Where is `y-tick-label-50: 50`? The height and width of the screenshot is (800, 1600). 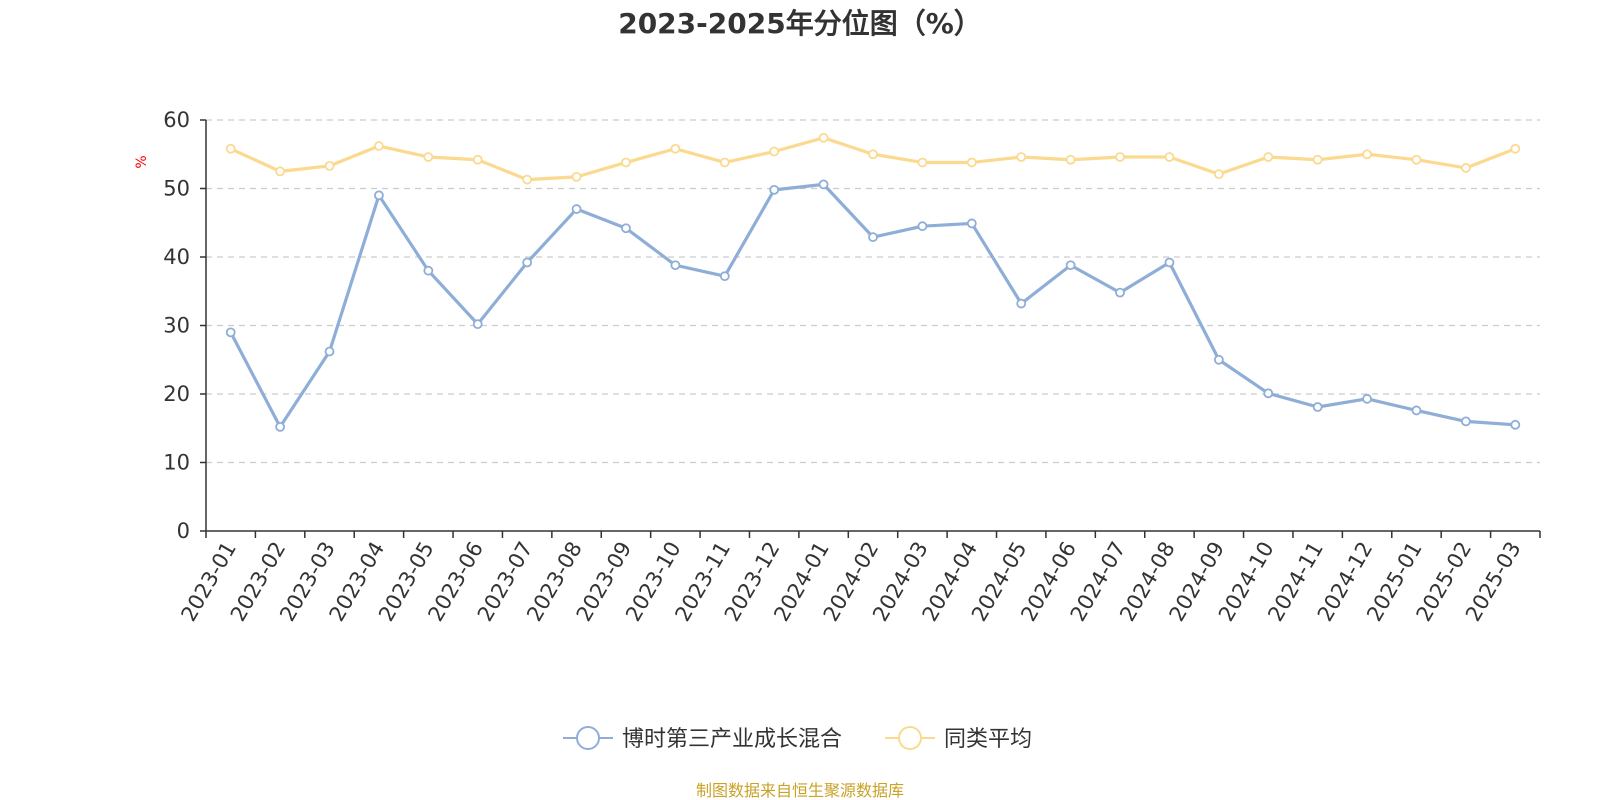
y-tick-label-50: 50 is located at coordinates (176, 189).